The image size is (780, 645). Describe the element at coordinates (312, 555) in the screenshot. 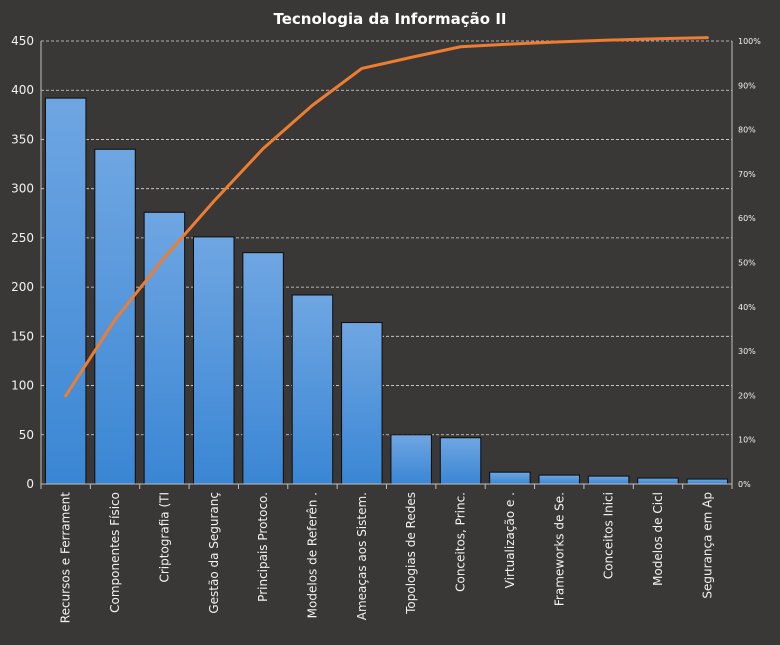

I see `x-tick-label: Modelos de Referên .` at that location.